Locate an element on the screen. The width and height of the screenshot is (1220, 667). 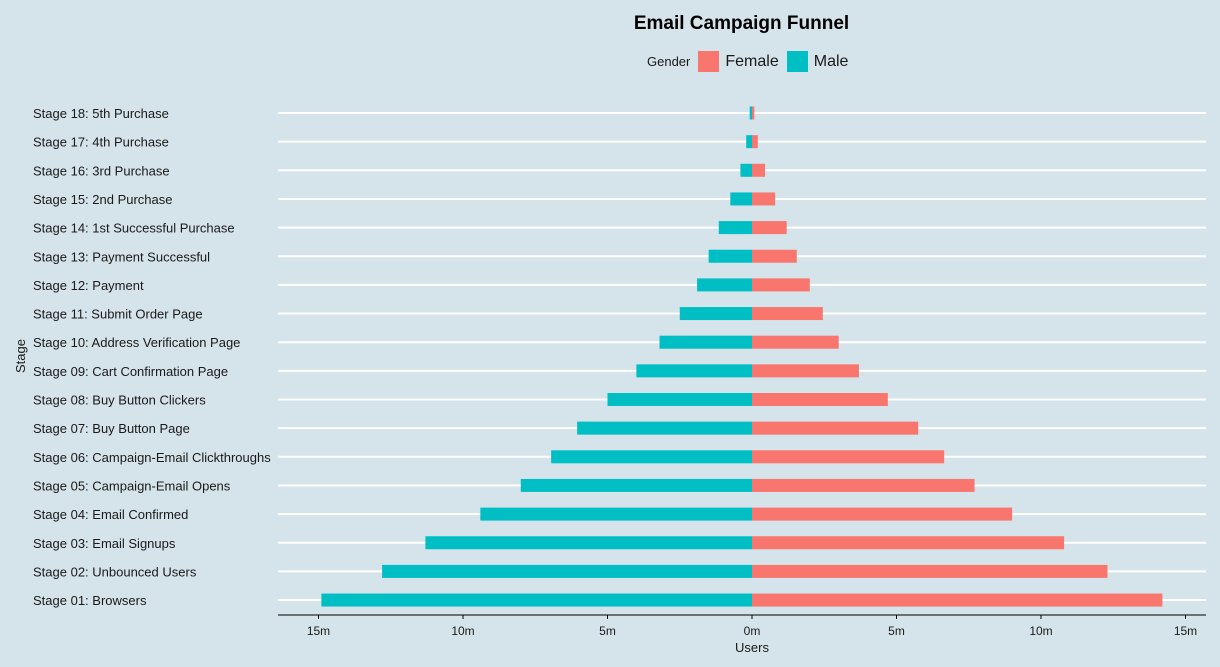
y-tick-label: Stage 14: 1st Successful Purchase is located at coordinates (134, 228).